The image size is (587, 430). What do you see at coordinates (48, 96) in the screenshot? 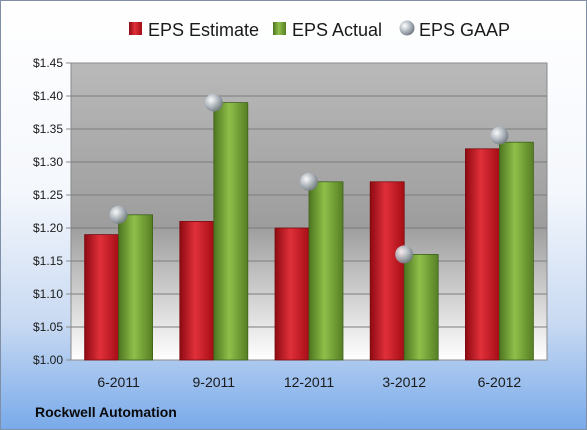
I see `y-tick-label: $1.40` at bounding box center [48, 96].